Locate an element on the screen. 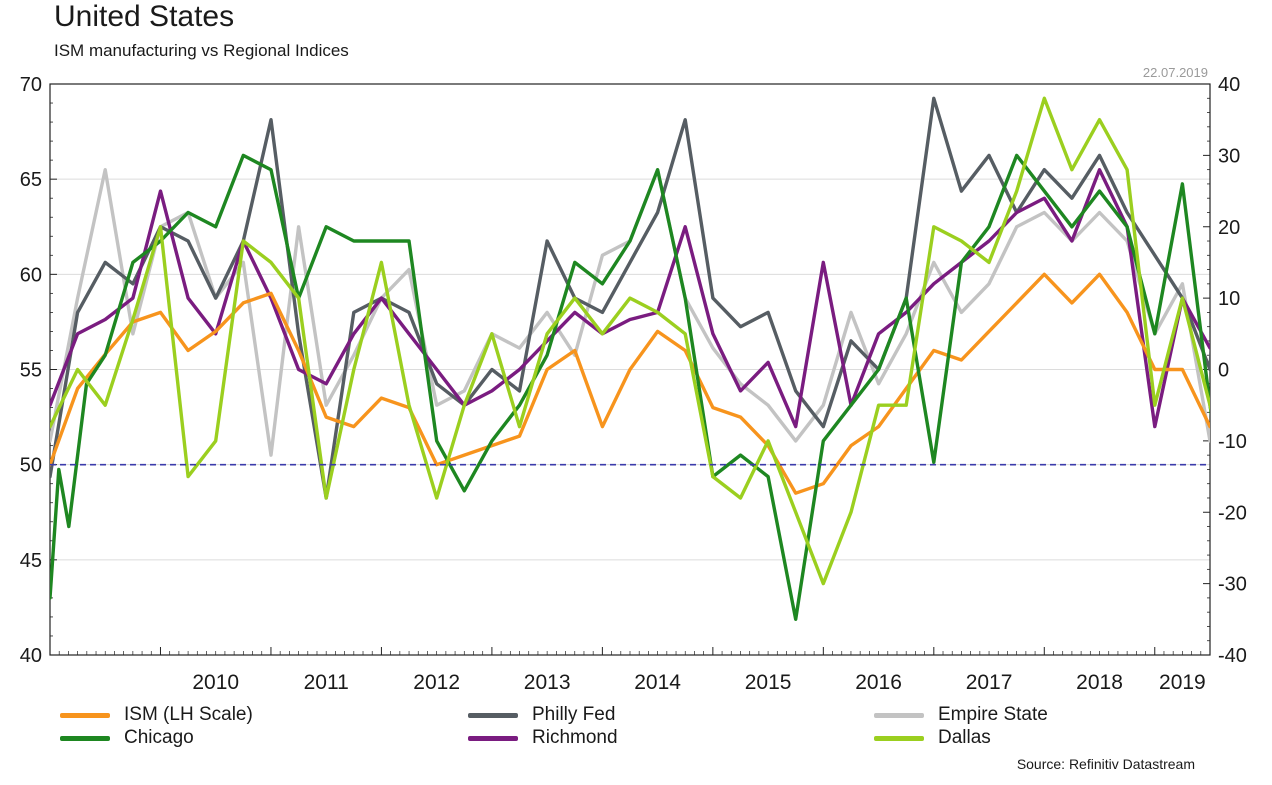 Image resolution: width=1272 pixels, height=785 pixels. legend-item-chicago: Chicago is located at coordinates (127, 738).